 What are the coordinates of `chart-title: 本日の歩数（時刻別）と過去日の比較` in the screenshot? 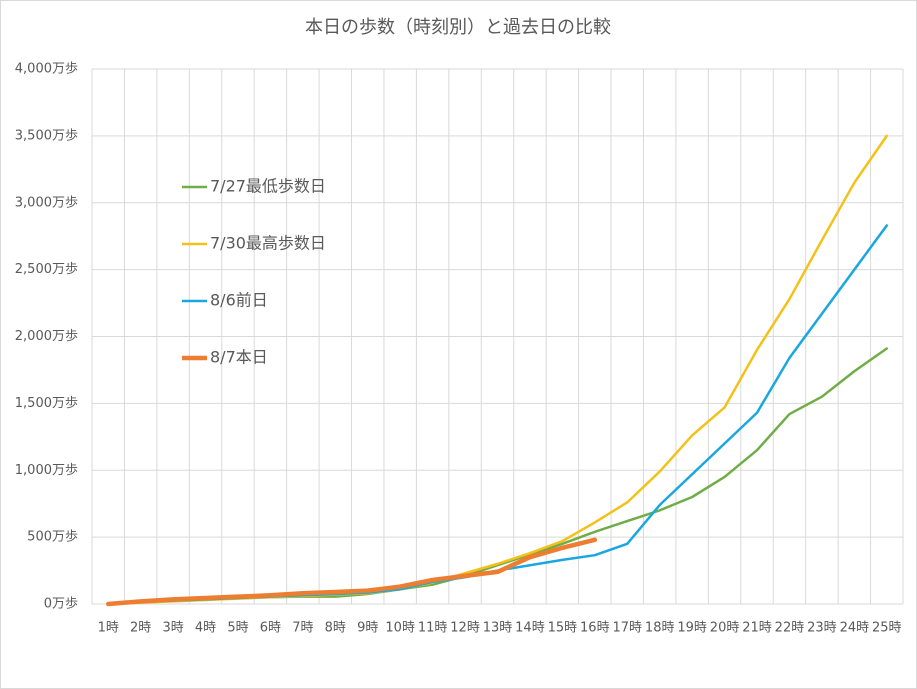 It's located at (458, 27).